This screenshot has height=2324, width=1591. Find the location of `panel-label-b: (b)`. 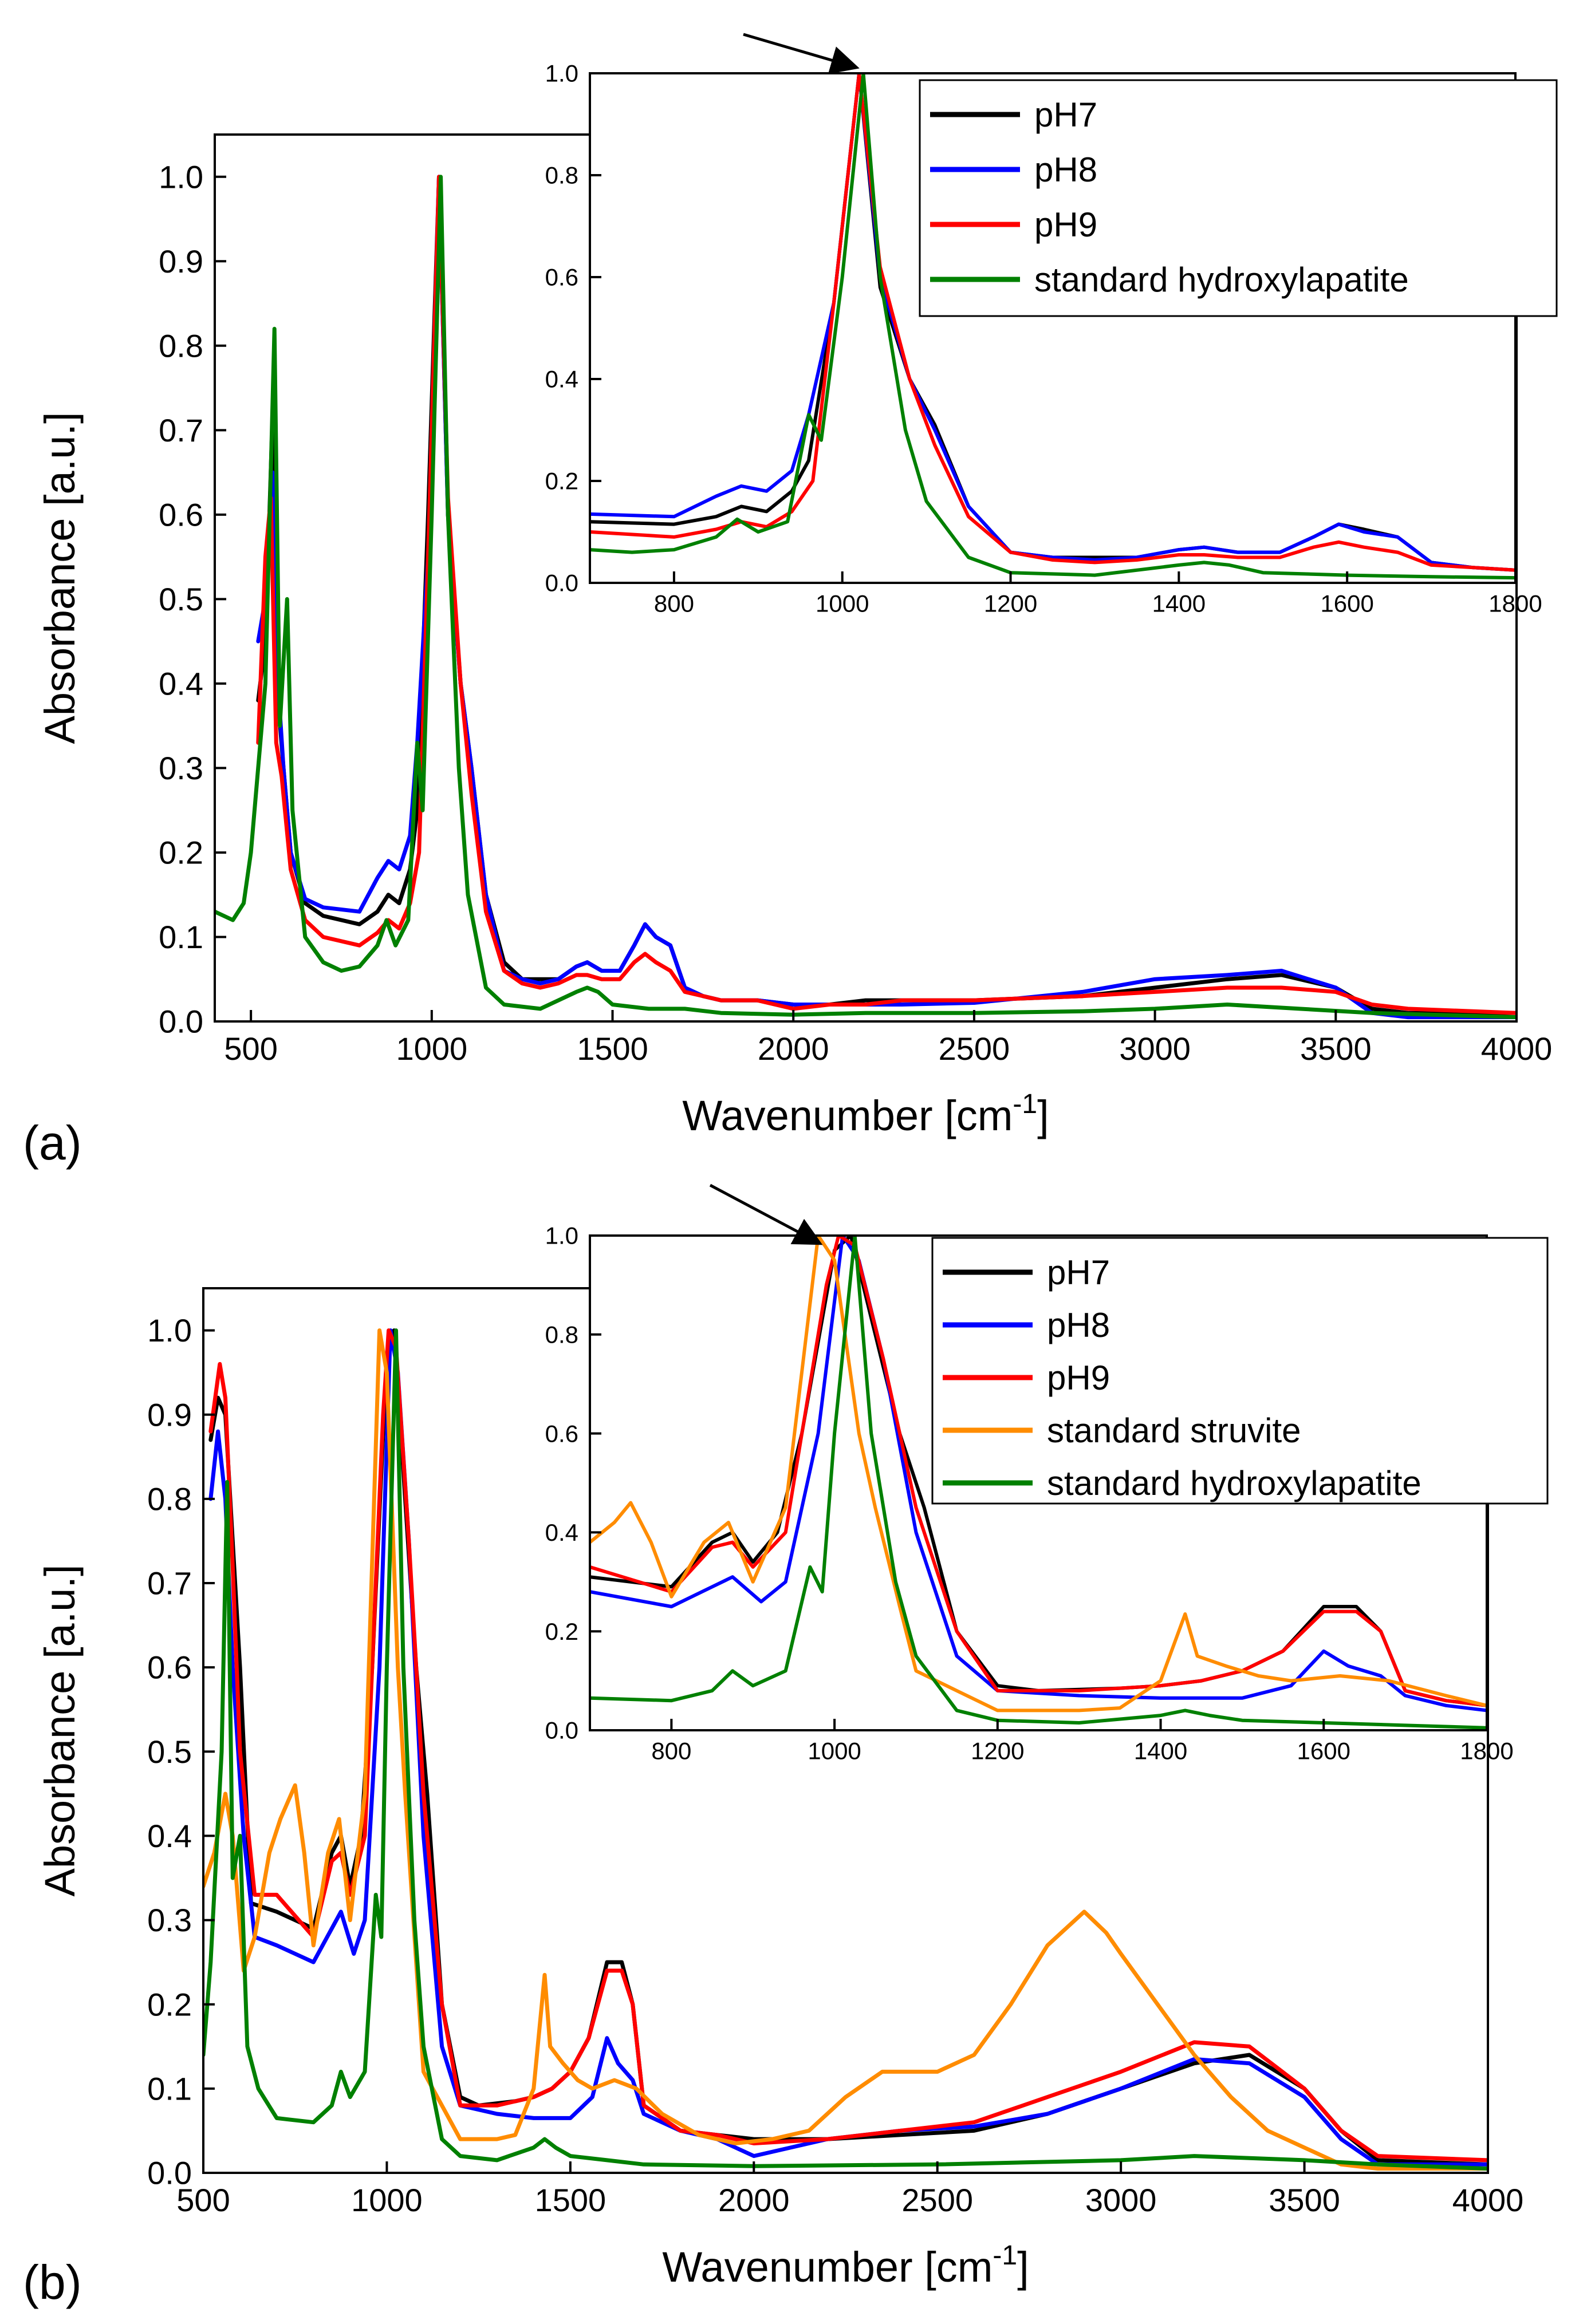

panel-label-b: (b) is located at coordinates (52, 2282).